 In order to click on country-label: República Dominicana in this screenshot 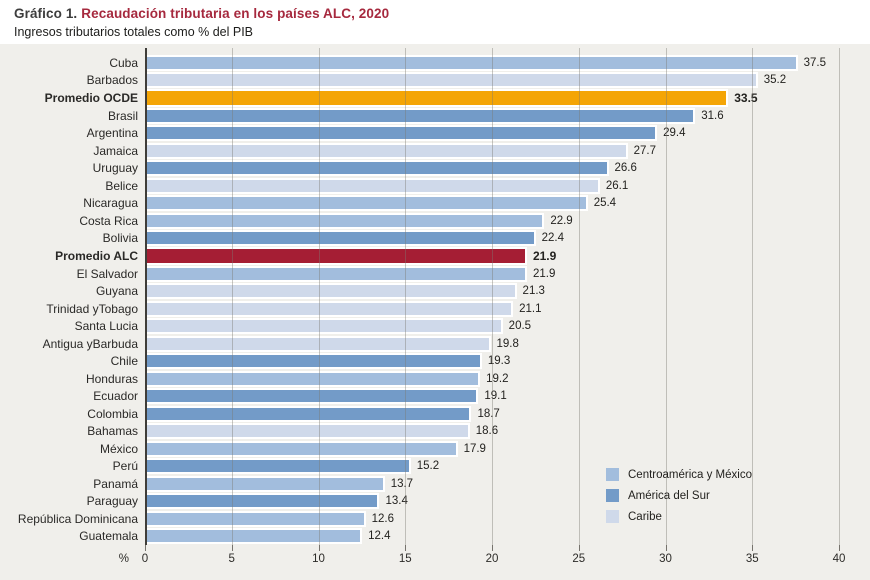, I will do `click(77, 518)`.